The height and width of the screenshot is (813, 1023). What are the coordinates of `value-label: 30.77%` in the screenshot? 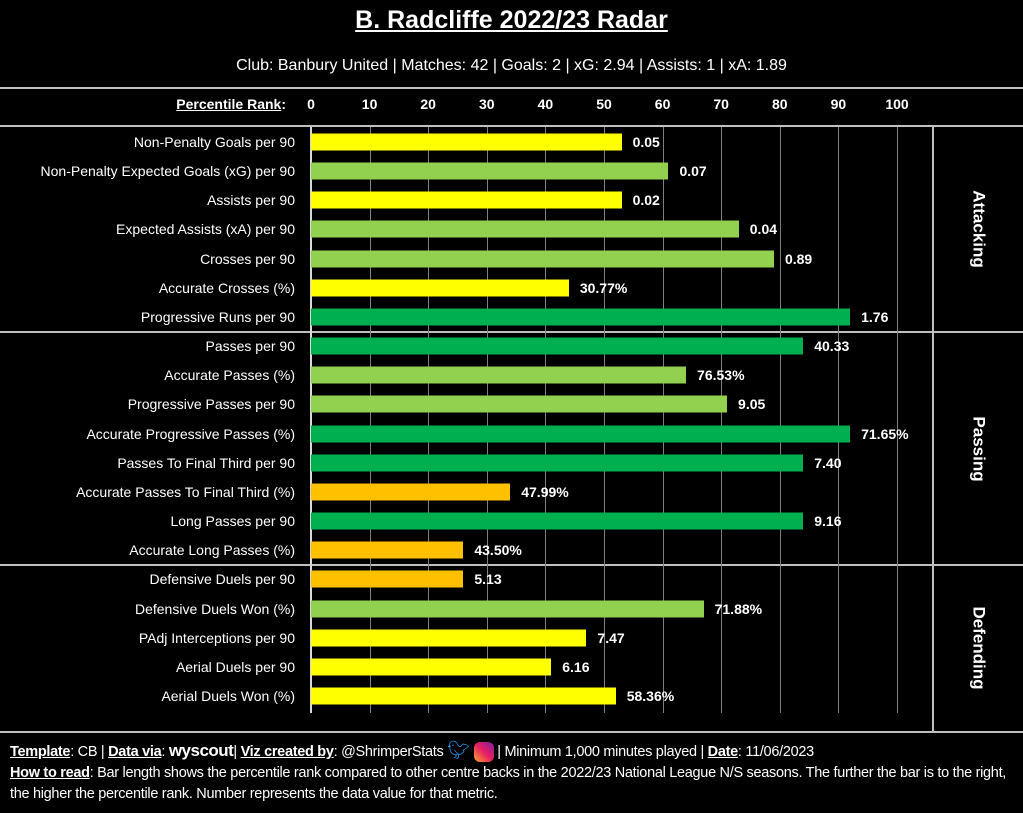 It's located at (603, 287).